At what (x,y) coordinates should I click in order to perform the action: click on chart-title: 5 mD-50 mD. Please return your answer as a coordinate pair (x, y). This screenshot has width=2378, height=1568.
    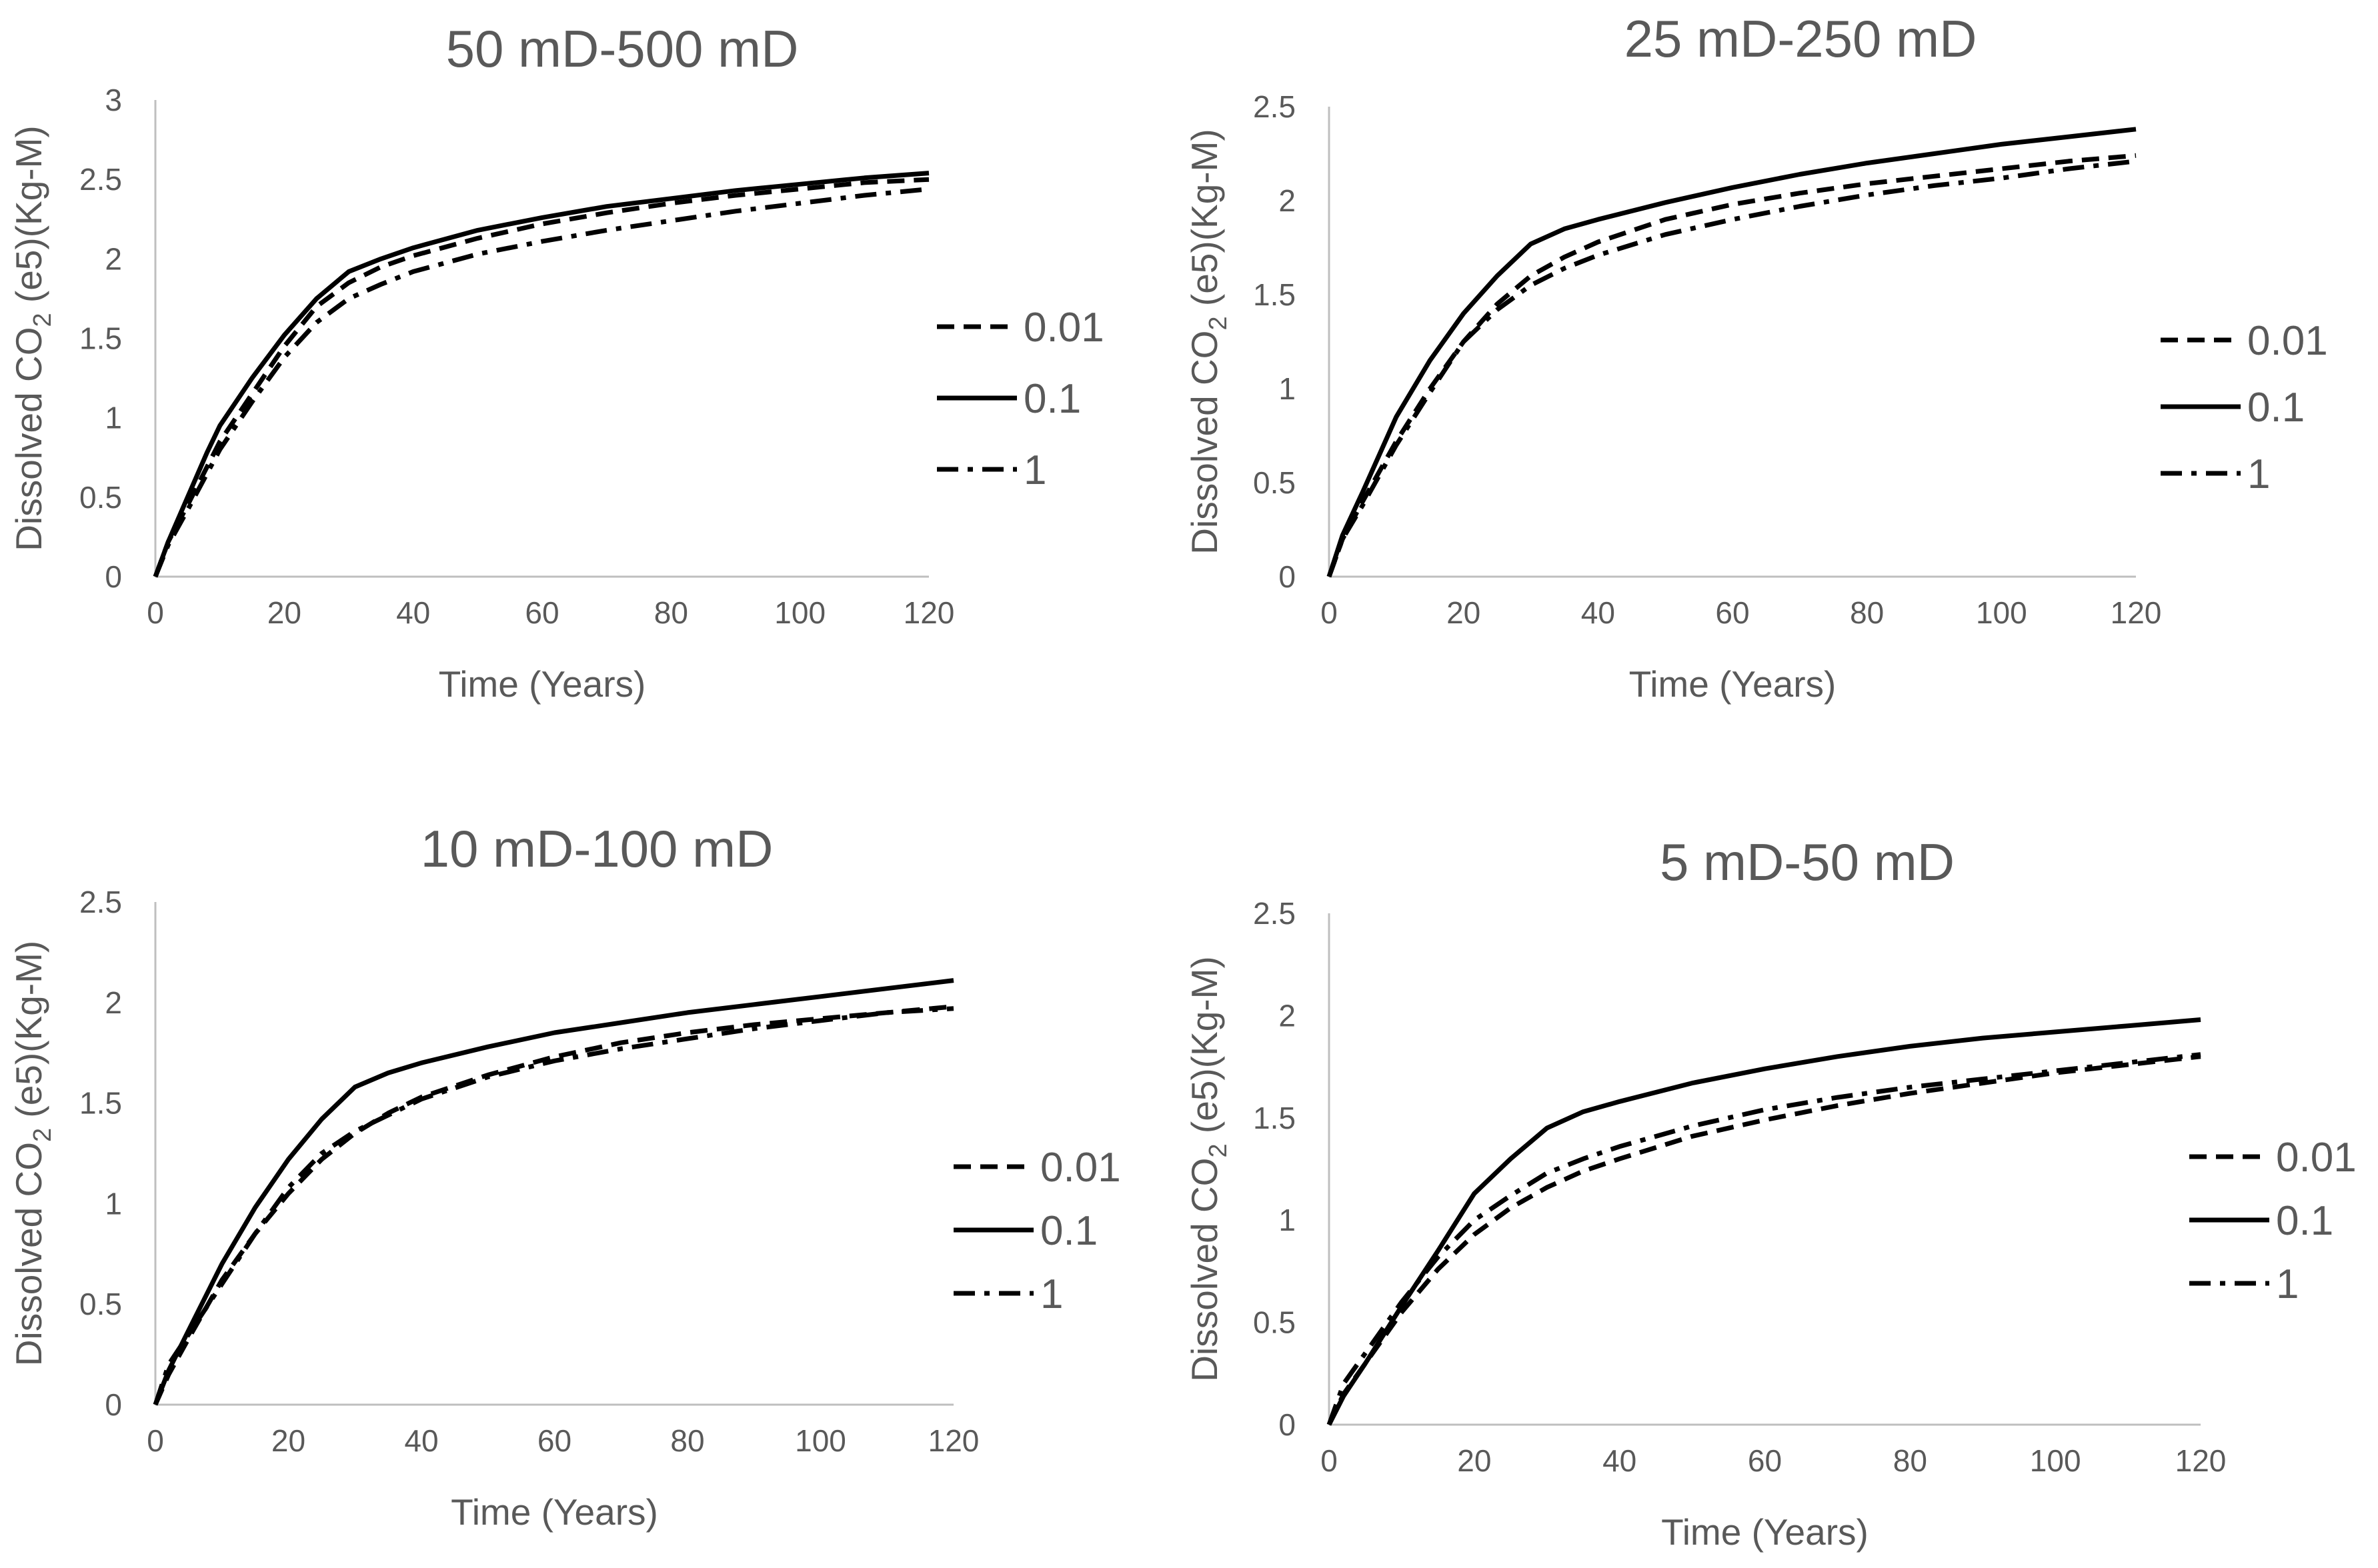
    Looking at the image, I should click on (1807, 862).